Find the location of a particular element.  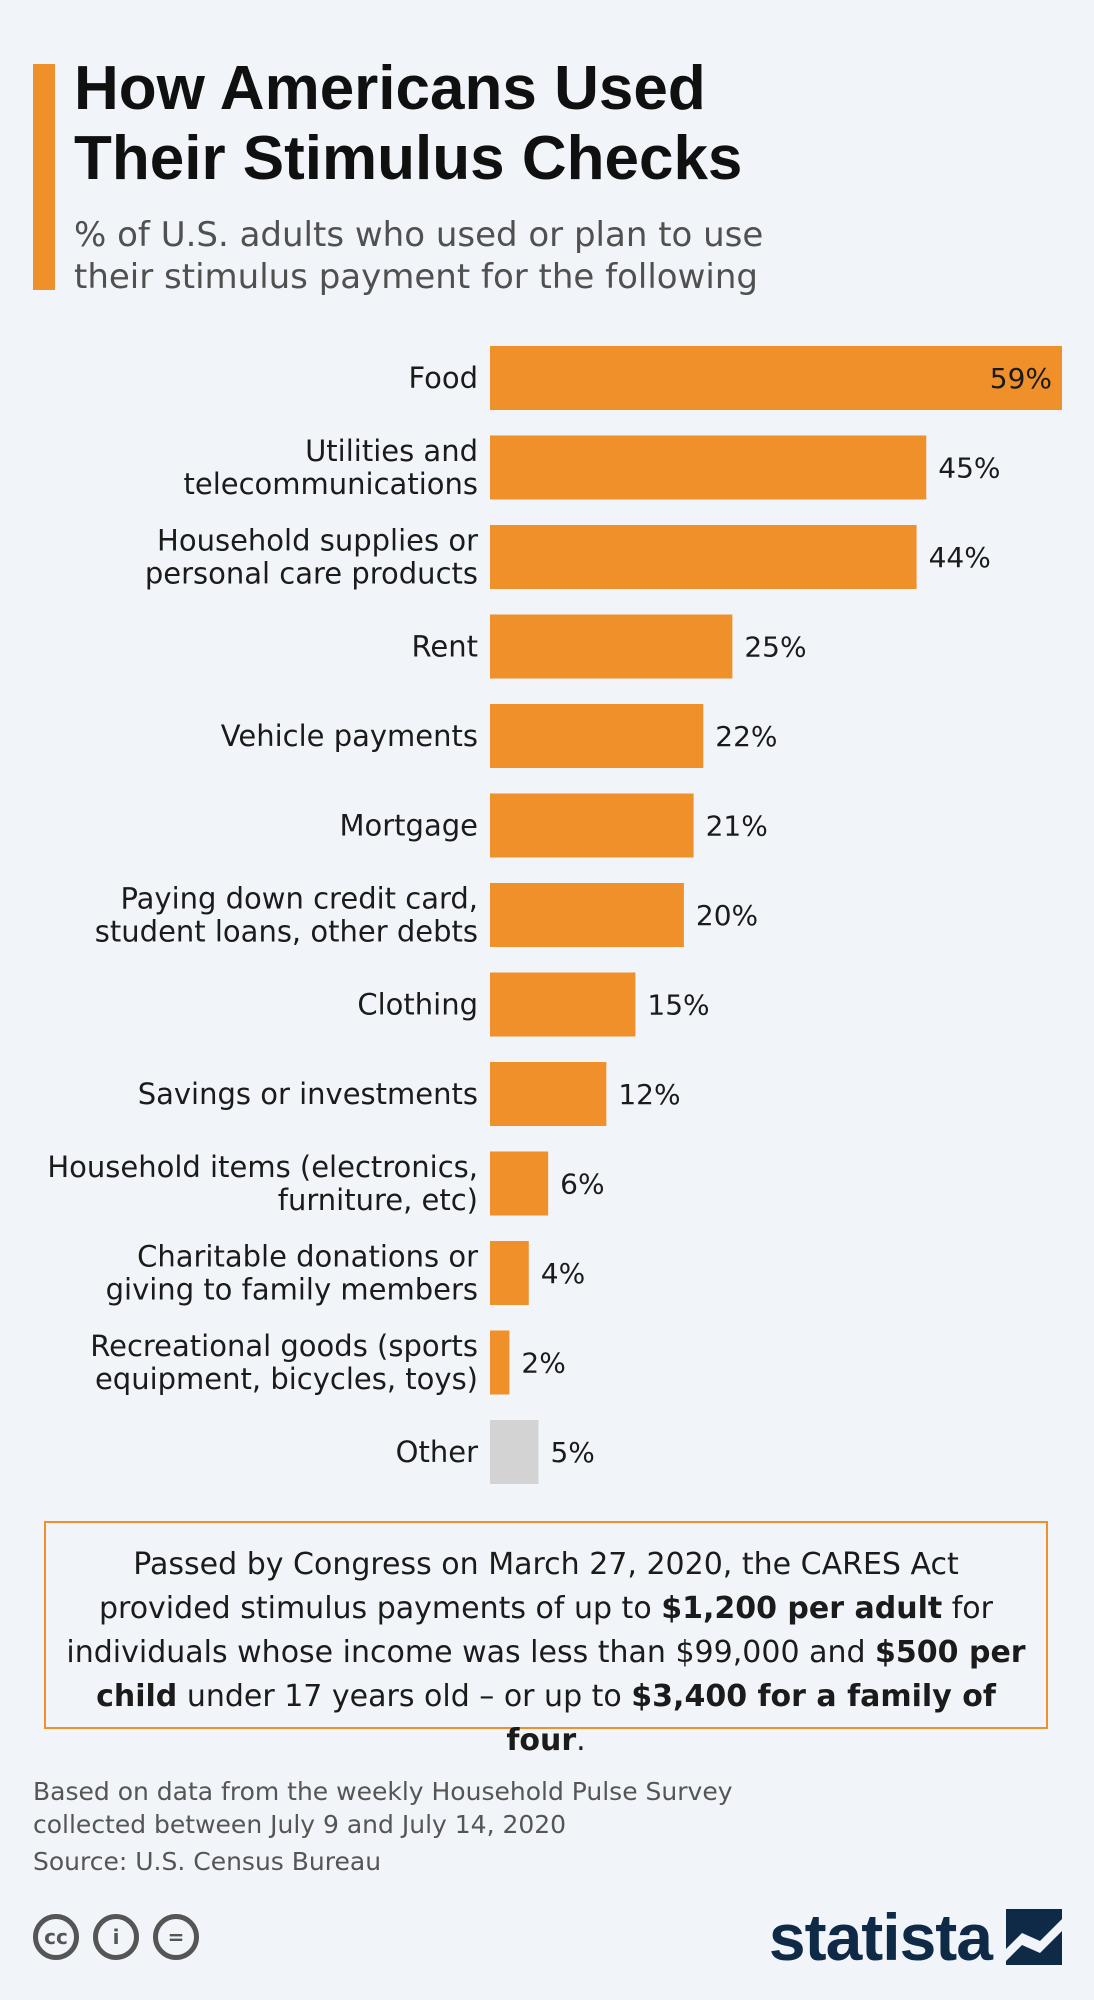

category-label-11-0: Recreational goods (sports is located at coordinates (284, 1346).